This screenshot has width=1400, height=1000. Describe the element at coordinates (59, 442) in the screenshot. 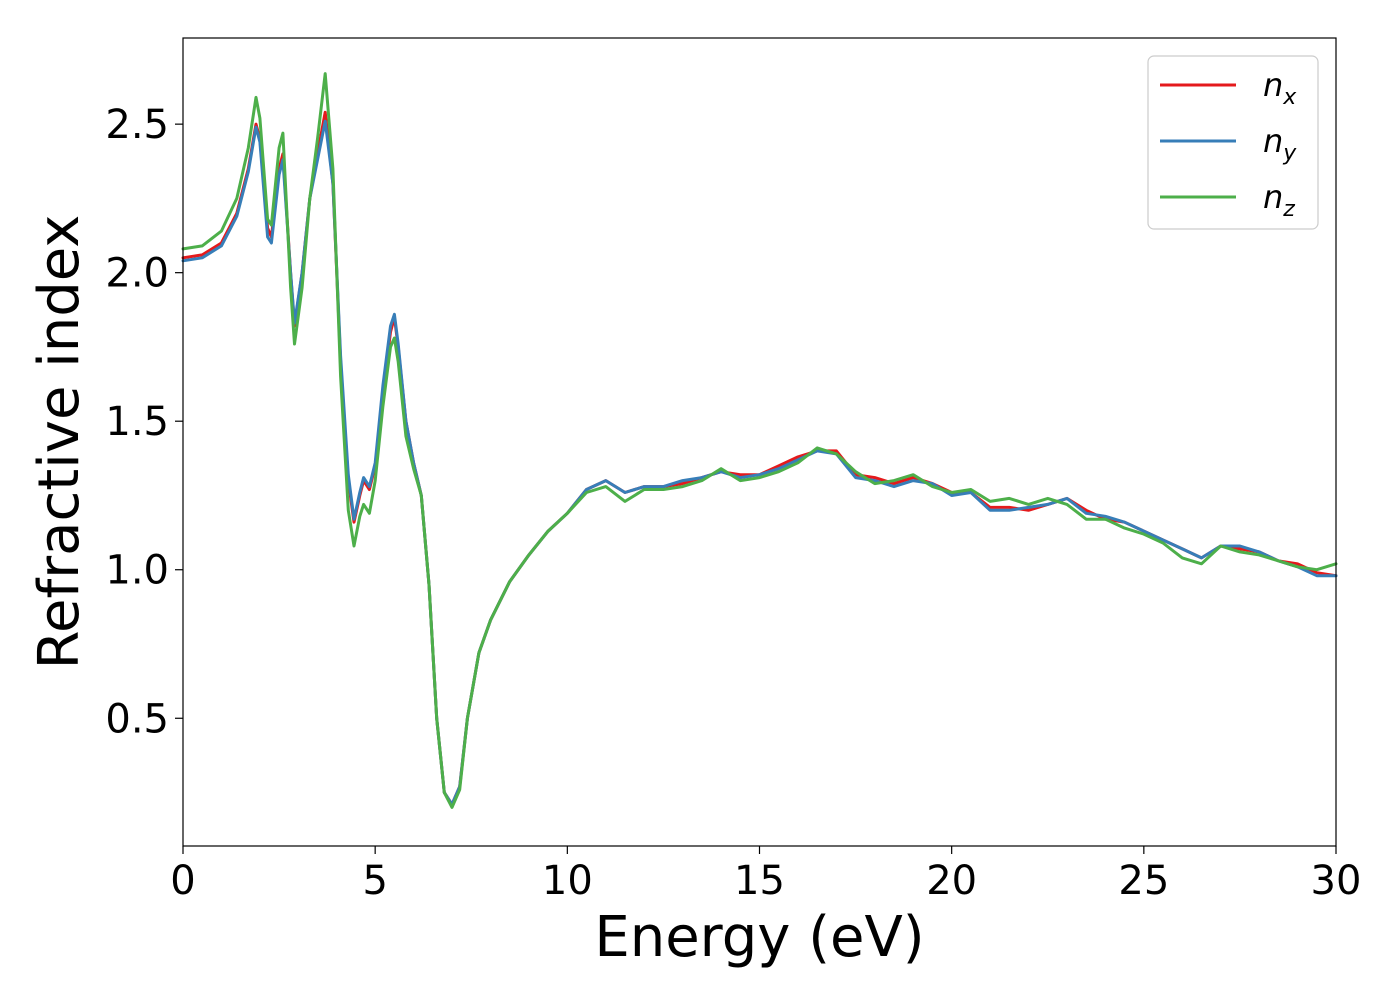

I see `y-axis-label: Refractive index` at that location.